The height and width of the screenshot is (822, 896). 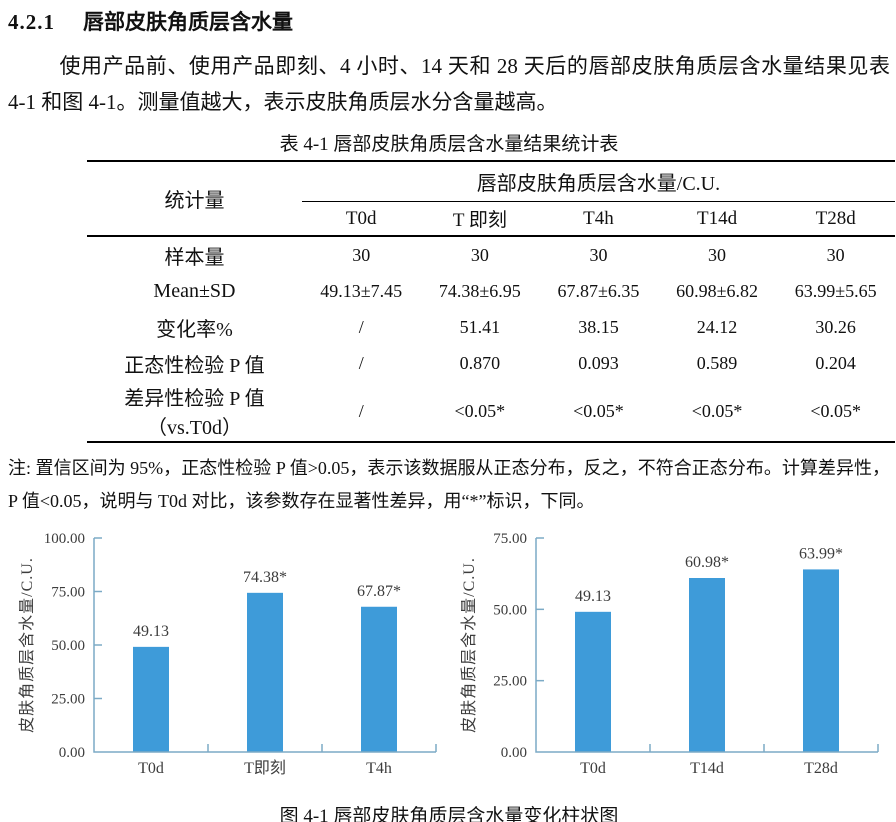 What do you see at coordinates (194, 329) in the screenshot?
I see `row-label: 变化率%` at bounding box center [194, 329].